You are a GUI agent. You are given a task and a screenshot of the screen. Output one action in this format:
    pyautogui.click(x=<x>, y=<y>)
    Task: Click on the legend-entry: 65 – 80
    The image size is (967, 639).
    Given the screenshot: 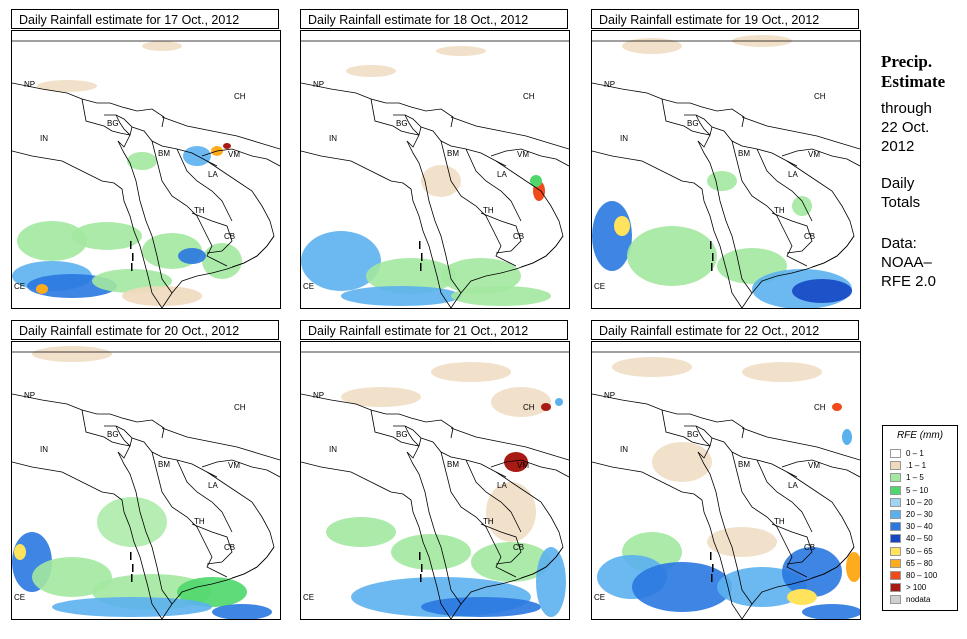 What is the action you would take?
    pyautogui.click(x=923, y=563)
    